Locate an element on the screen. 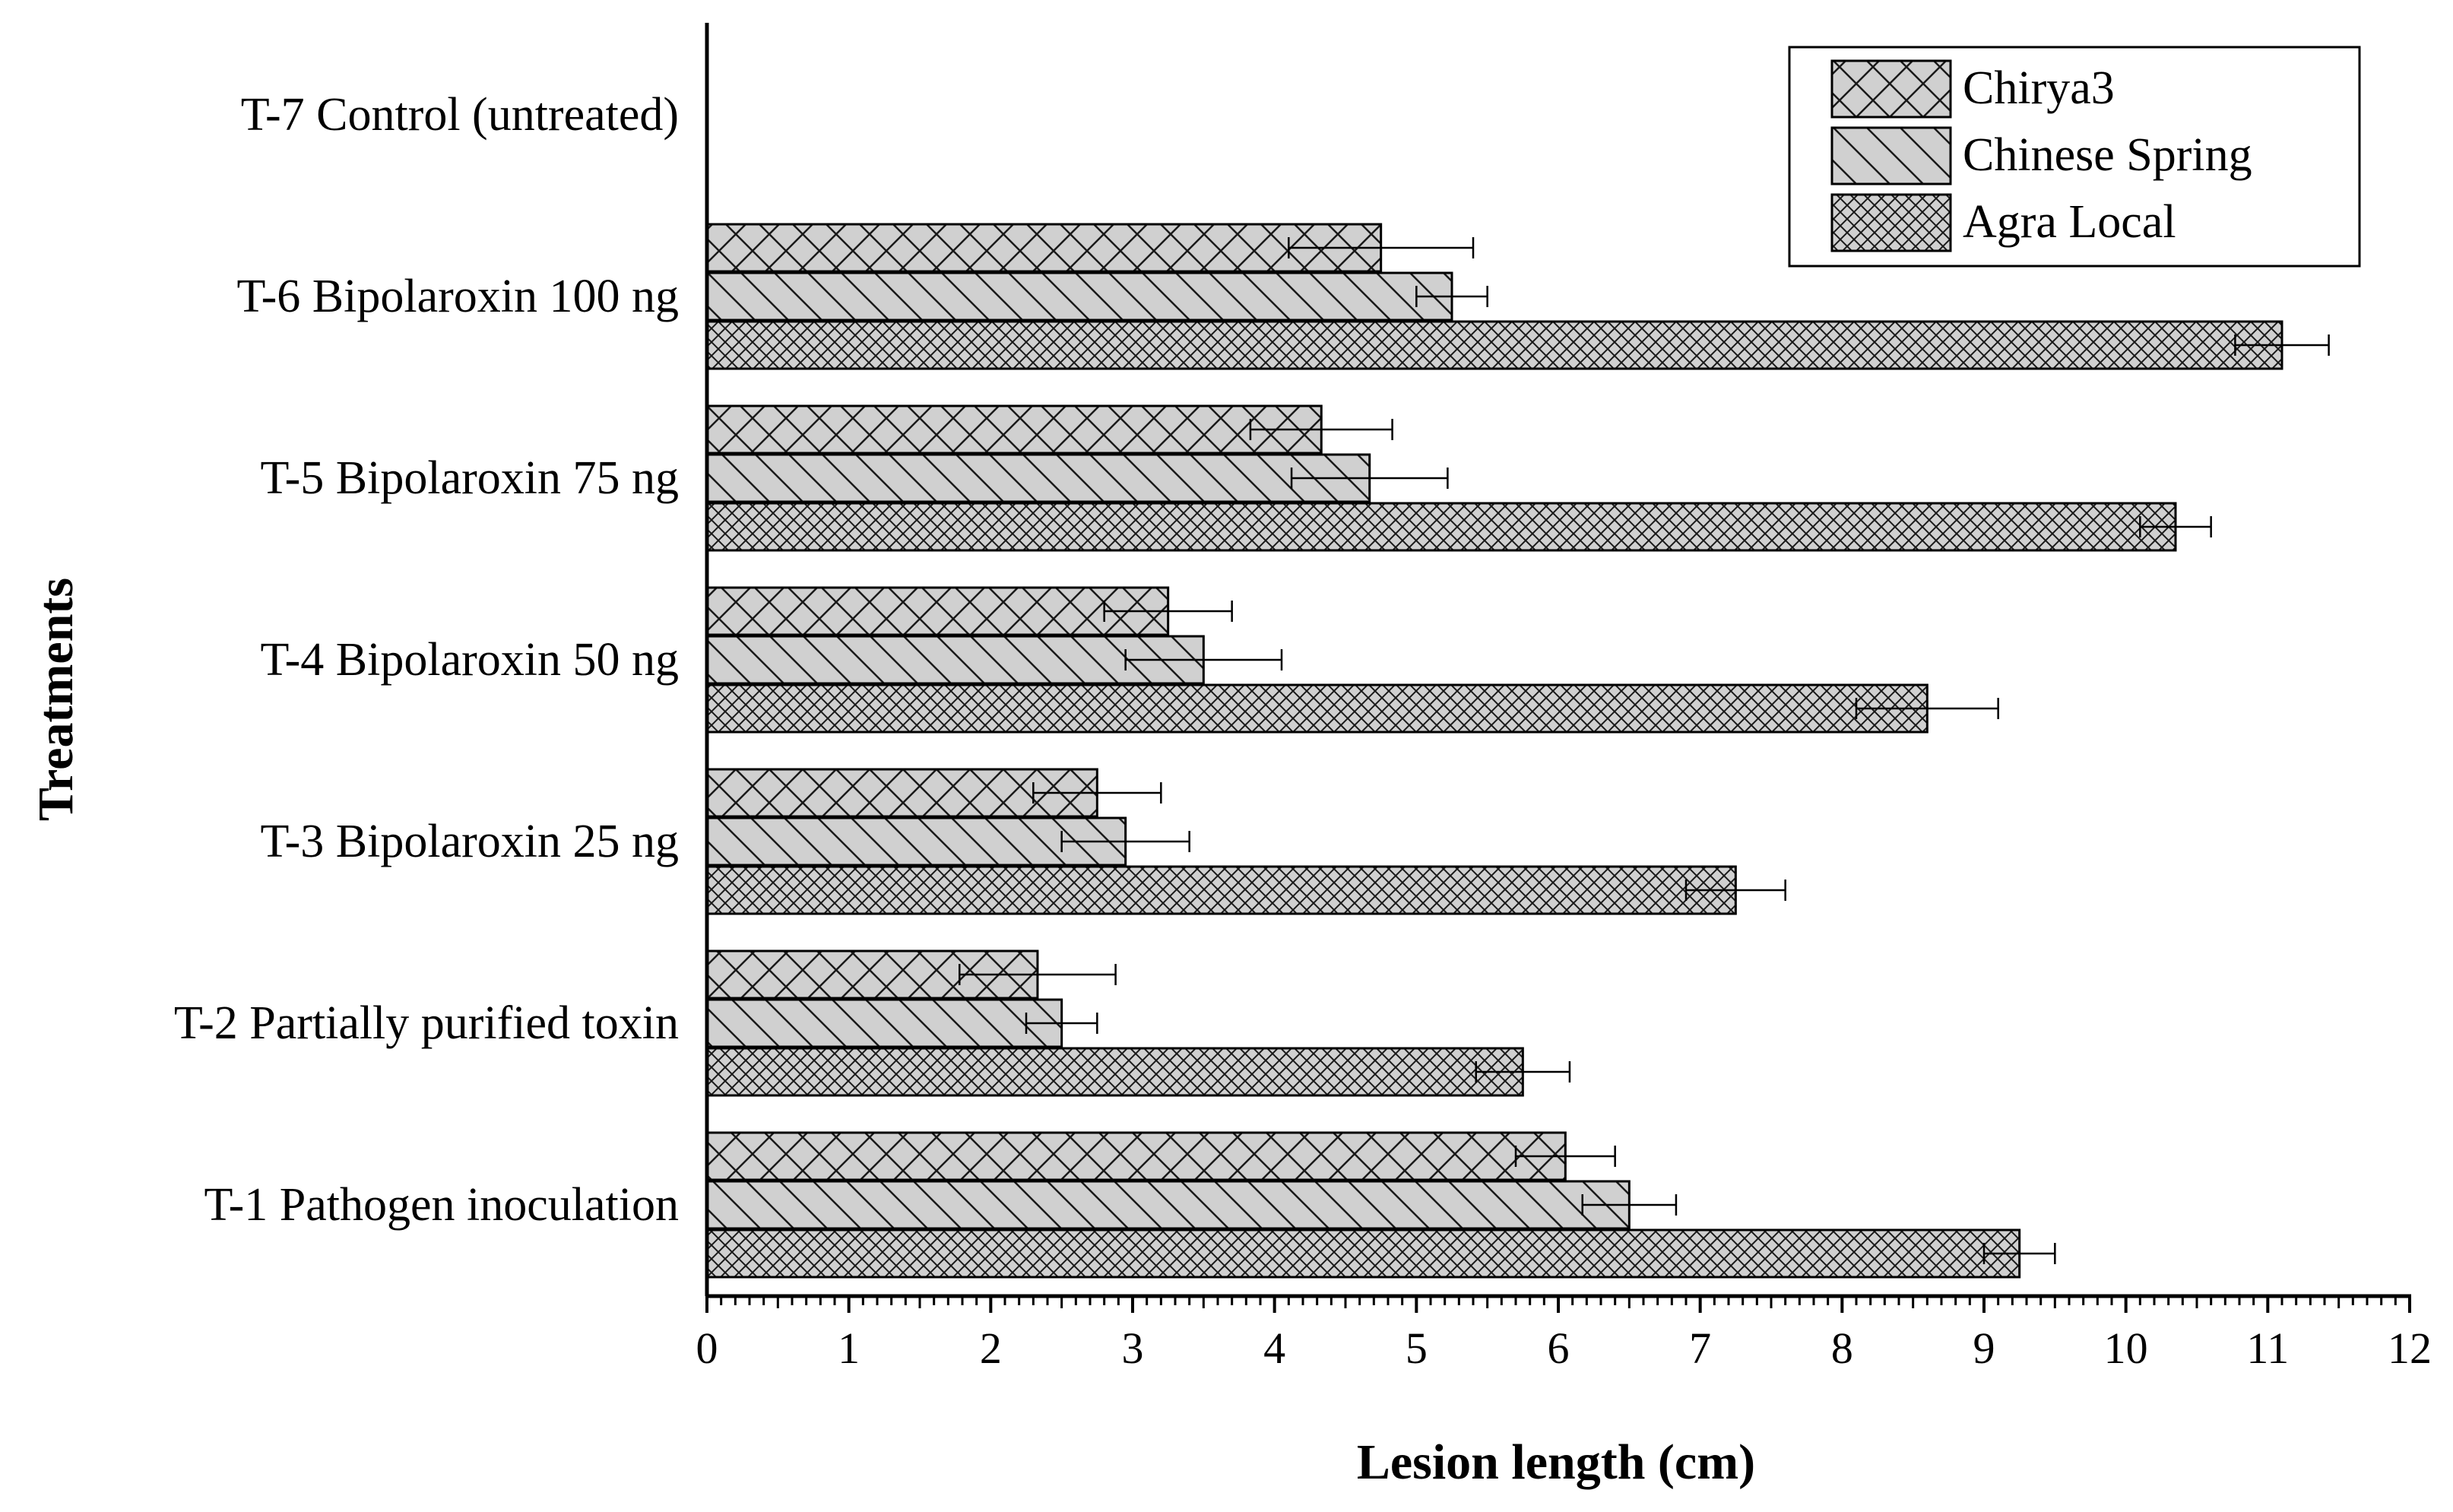  x-tick-label: 0 is located at coordinates (707, 1348).